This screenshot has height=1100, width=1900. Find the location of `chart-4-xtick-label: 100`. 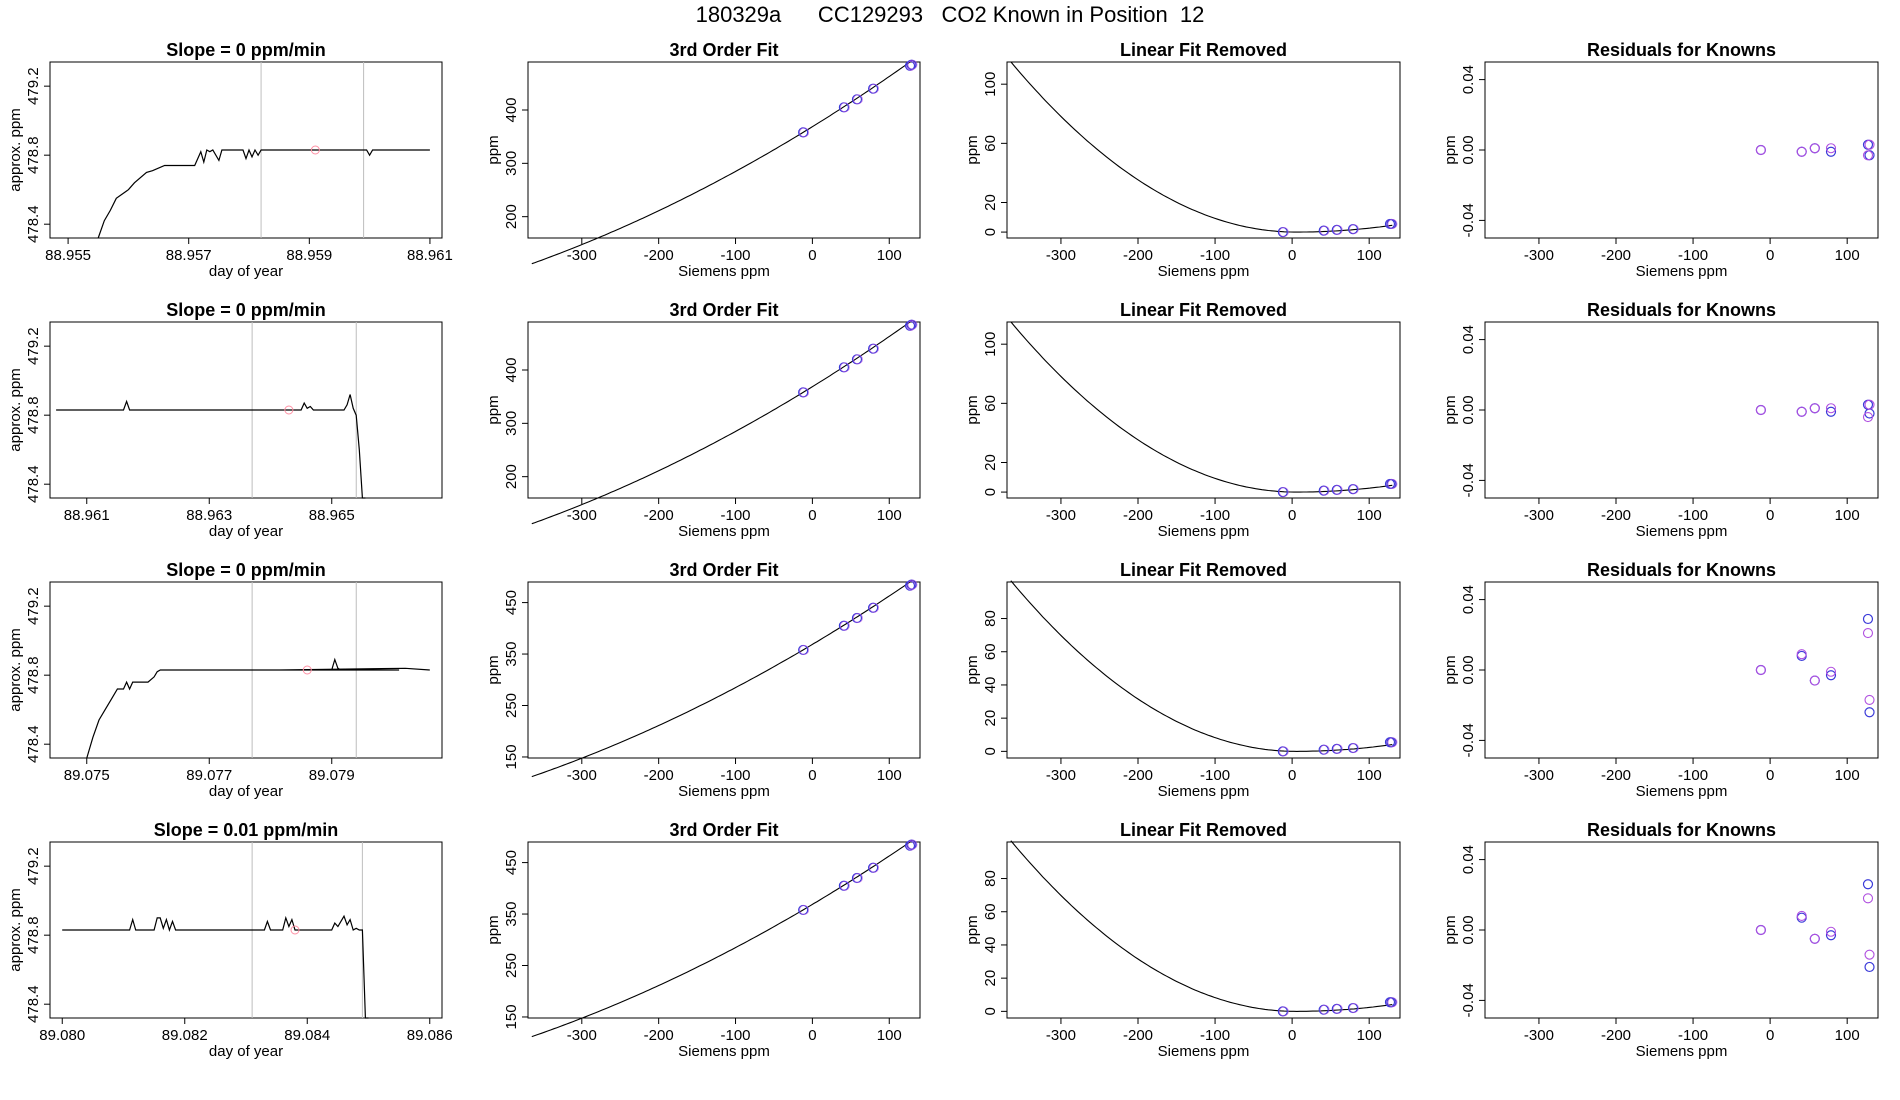

chart-4-xtick-label: 100 is located at coordinates (1847, 255).